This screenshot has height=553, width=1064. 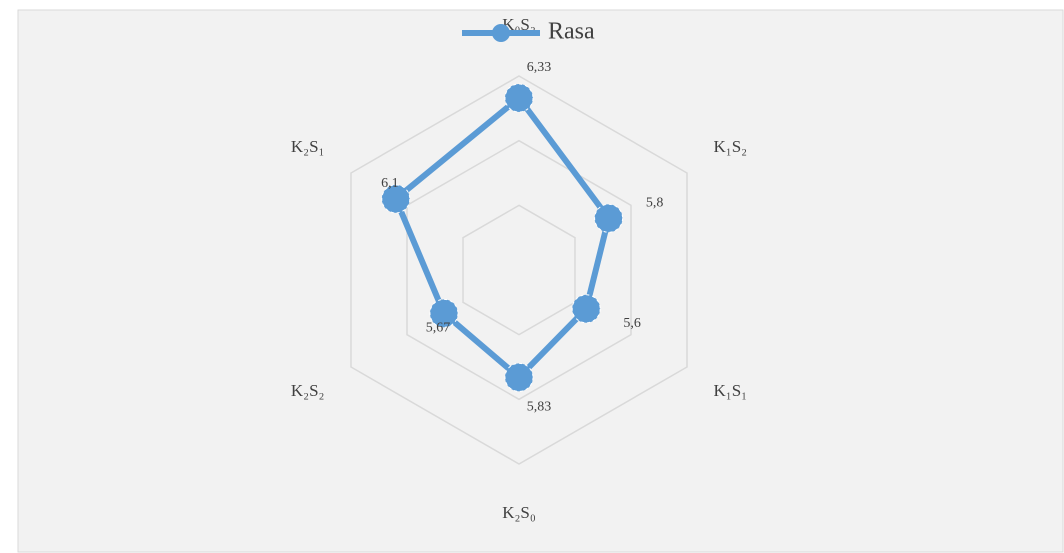 What do you see at coordinates (731, 390) in the screenshot?
I see `category-label: K₁S₁` at bounding box center [731, 390].